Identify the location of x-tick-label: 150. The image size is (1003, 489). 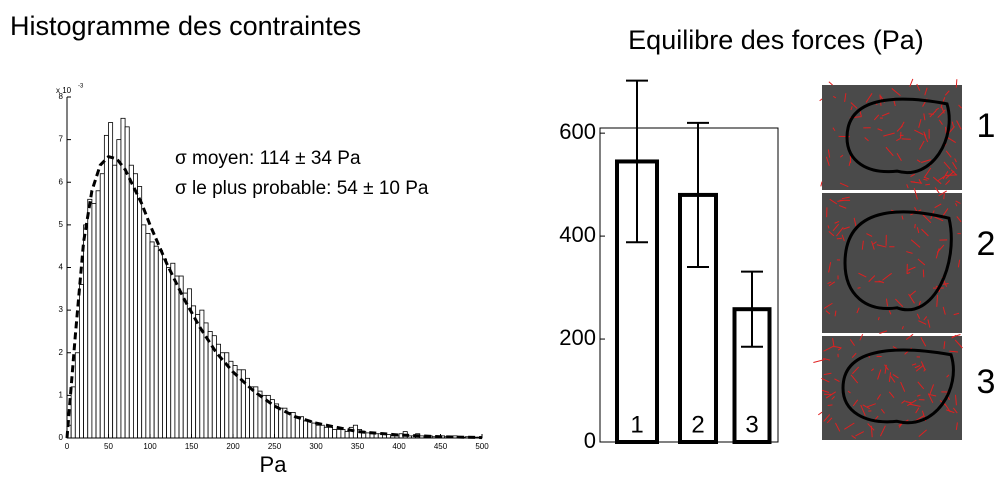
(192, 446).